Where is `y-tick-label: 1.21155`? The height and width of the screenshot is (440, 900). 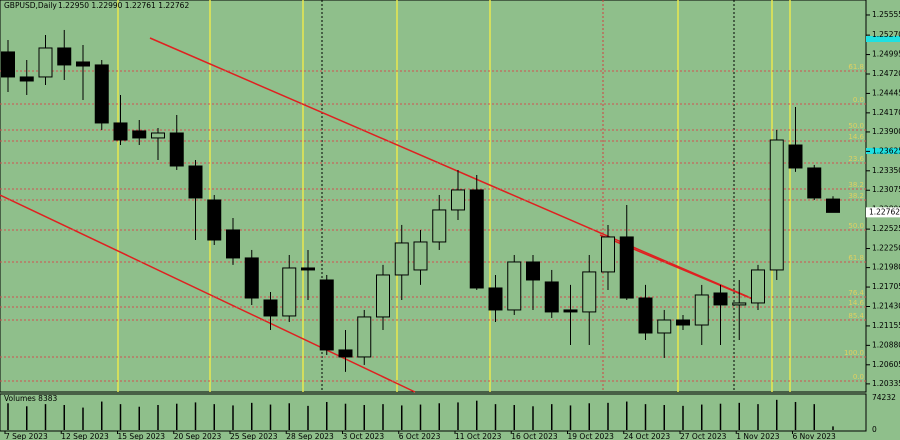 y-tick-label: 1.21155 is located at coordinates (886, 325).